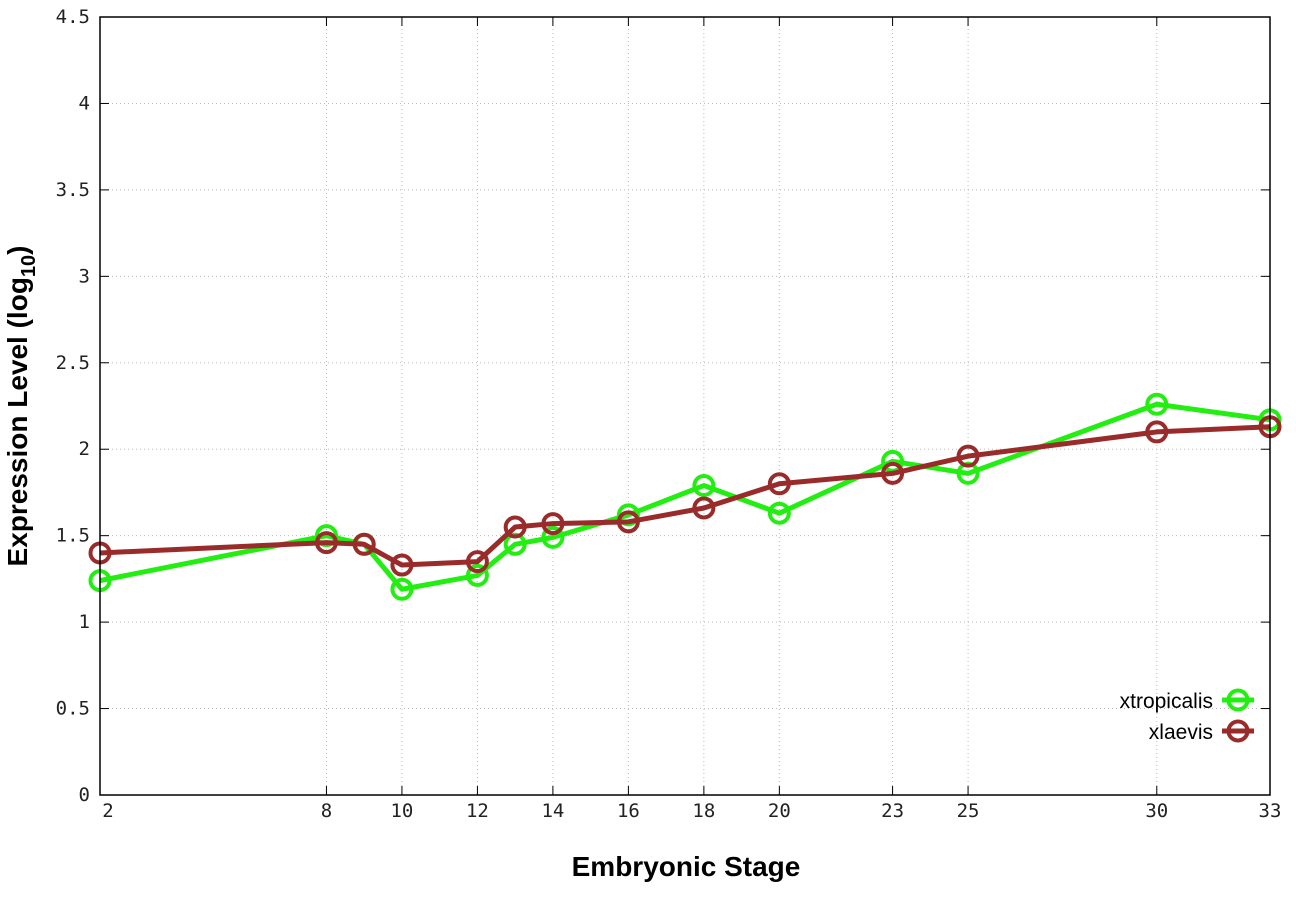 This screenshot has height=907, width=1296. I want to click on y-axis-title-main: Expression Level (log, so click(17, 421).